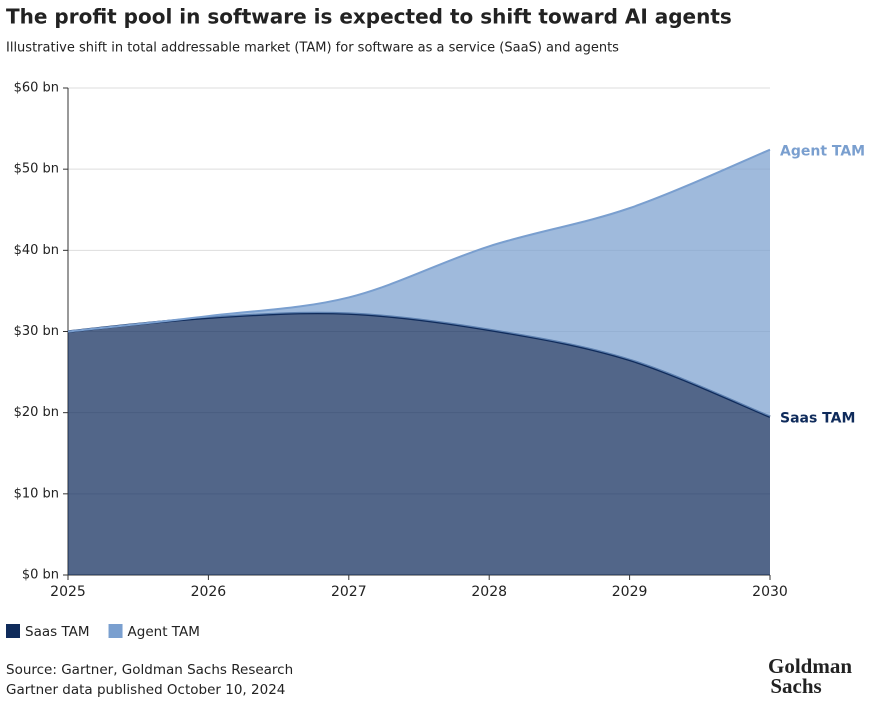  I want to click on y-tick-label: $60 bn, so click(36, 88).